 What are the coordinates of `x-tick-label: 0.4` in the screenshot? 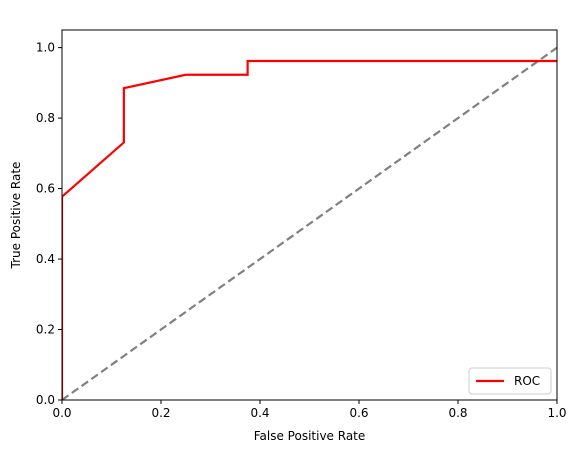 It's located at (259, 413).